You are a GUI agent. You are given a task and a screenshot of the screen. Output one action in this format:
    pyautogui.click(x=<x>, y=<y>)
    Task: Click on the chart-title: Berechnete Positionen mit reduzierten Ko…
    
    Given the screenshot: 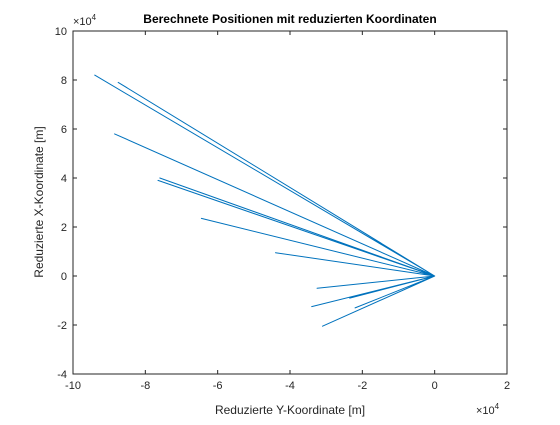 What is the action you would take?
    pyautogui.click(x=289, y=19)
    